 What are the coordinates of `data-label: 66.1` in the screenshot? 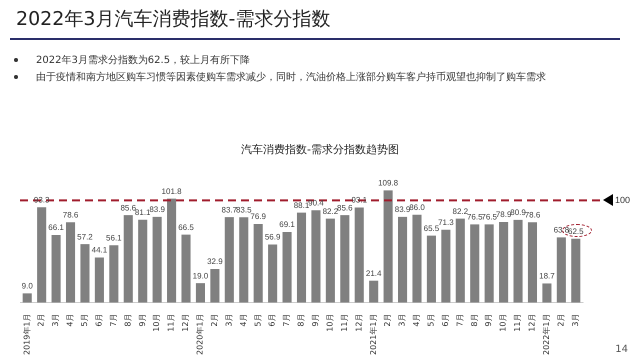 It's located at (56, 227).